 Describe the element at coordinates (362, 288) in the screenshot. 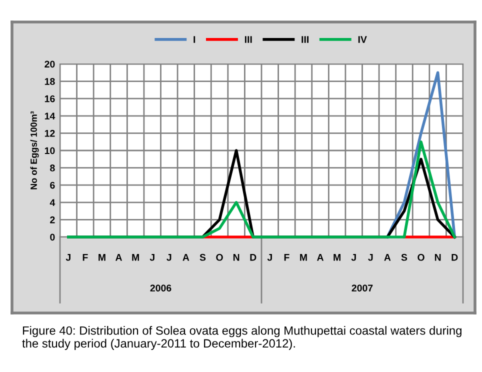

I see `text: 2007` at that location.